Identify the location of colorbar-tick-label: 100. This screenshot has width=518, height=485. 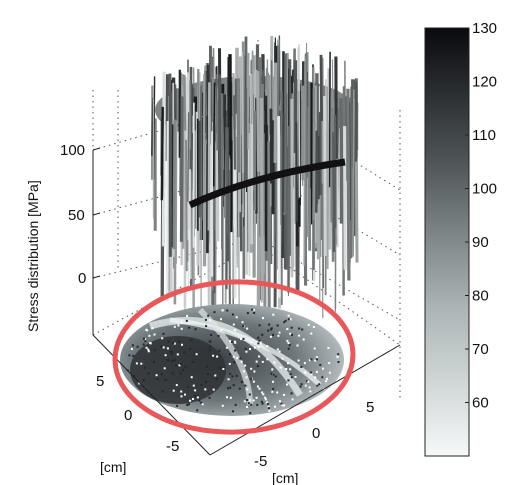
(484, 189).